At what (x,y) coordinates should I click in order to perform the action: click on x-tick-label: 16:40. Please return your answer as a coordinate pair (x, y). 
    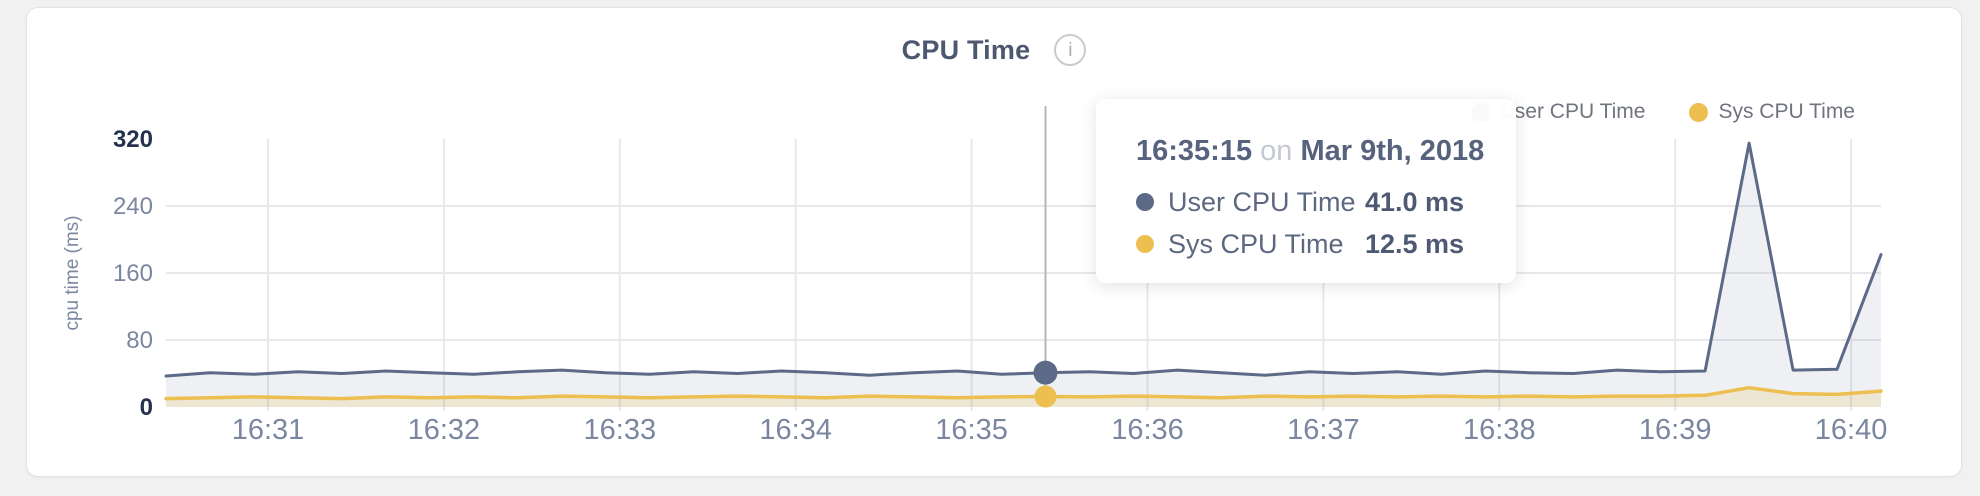
    Looking at the image, I should click on (1851, 430).